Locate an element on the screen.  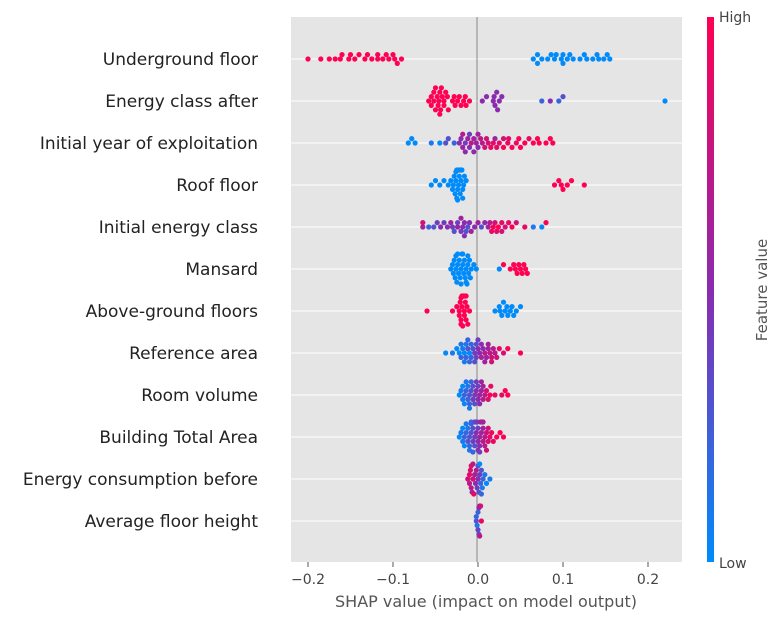
colorbar-low-label: Low is located at coordinates (733, 564).